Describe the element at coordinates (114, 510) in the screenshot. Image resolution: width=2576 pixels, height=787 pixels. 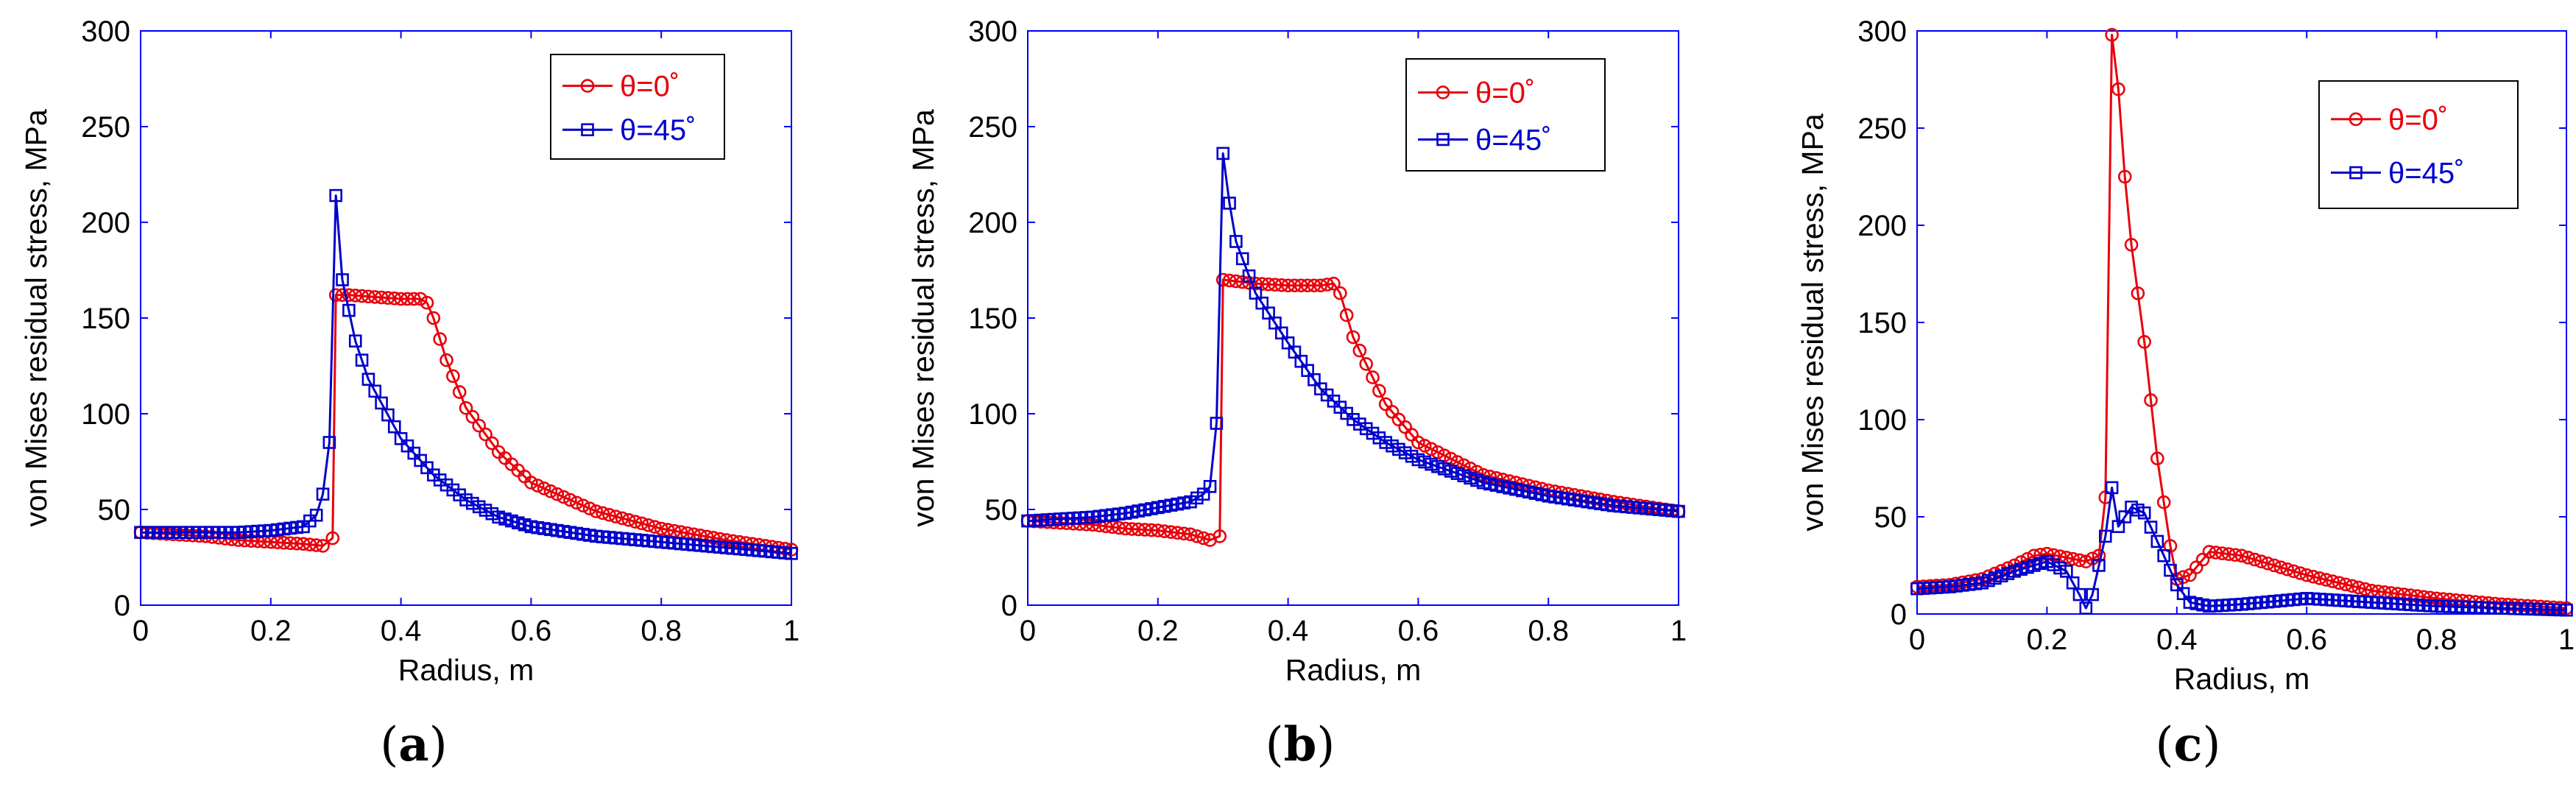
I see `y-tick-label: 50` at that location.